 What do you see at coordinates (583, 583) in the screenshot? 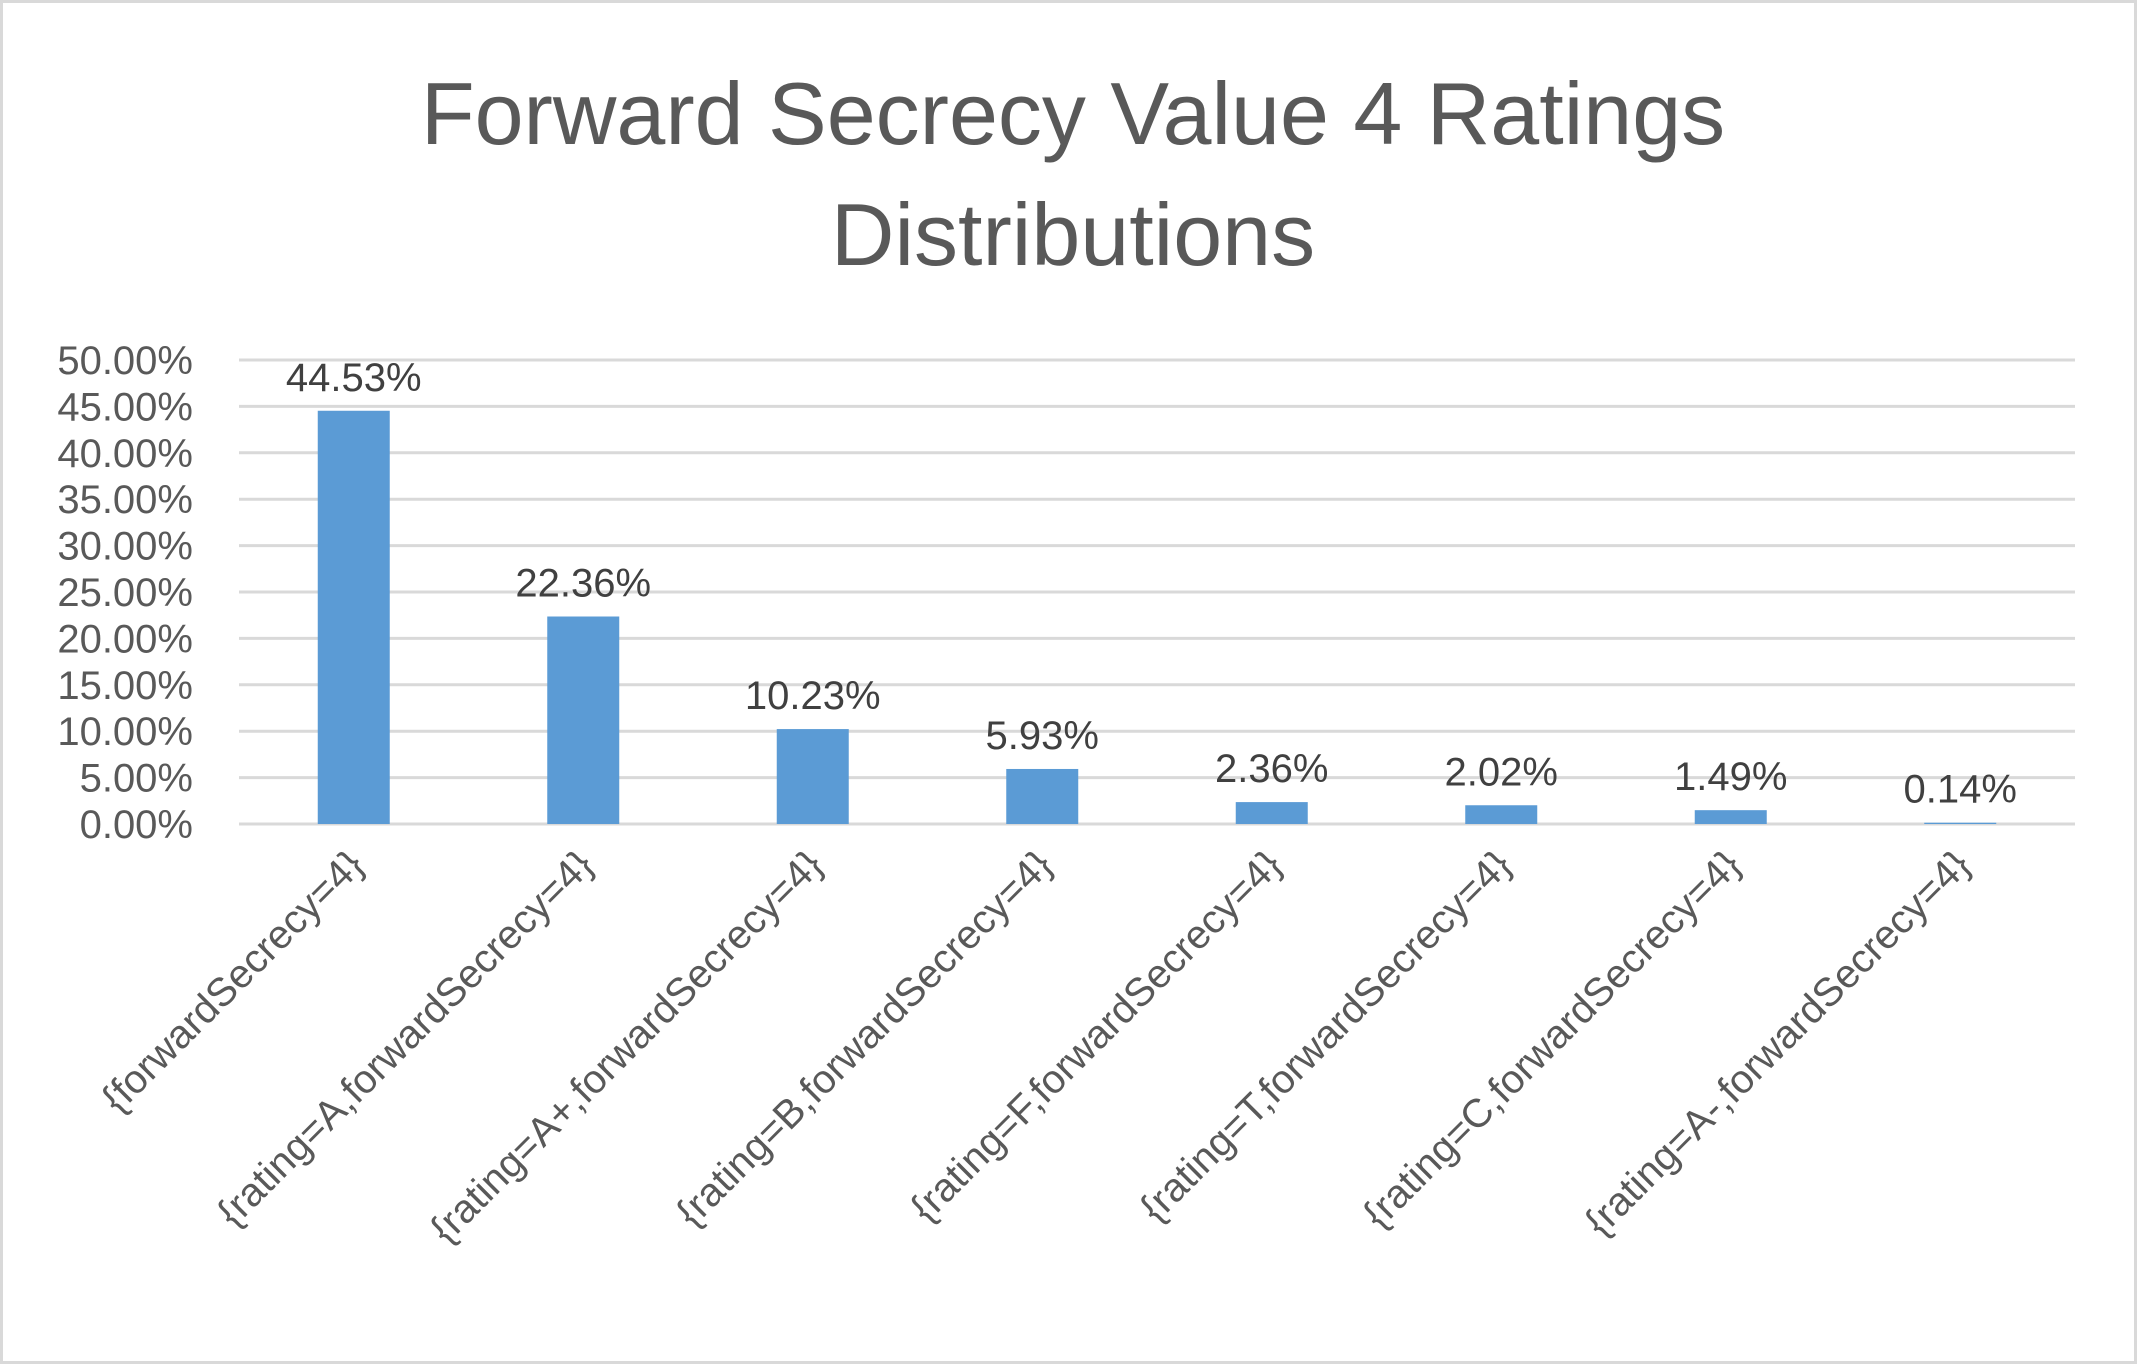
I see `data-label-1: 22.36%` at bounding box center [583, 583].